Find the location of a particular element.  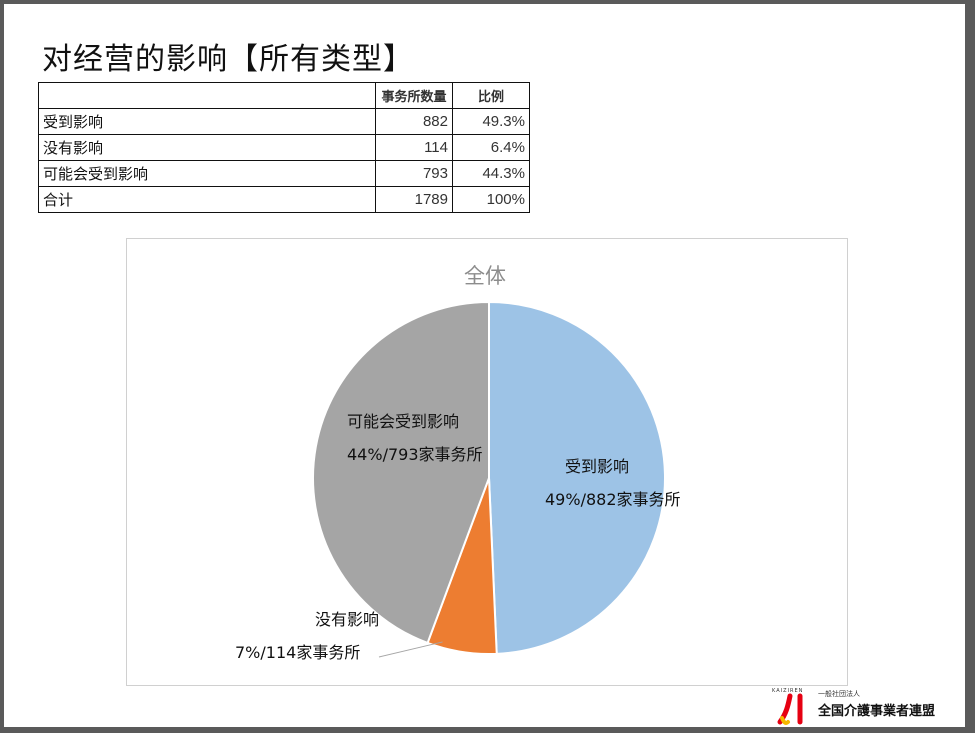

logo-name: 全国介護事業者連盟 is located at coordinates (877, 711).